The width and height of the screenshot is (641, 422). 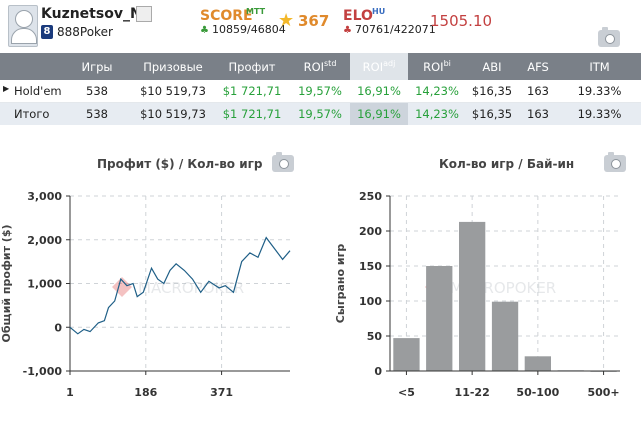 What do you see at coordinates (221, 392) in the screenshot?
I see `x-tick-label: 371` at bounding box center [221, 392].